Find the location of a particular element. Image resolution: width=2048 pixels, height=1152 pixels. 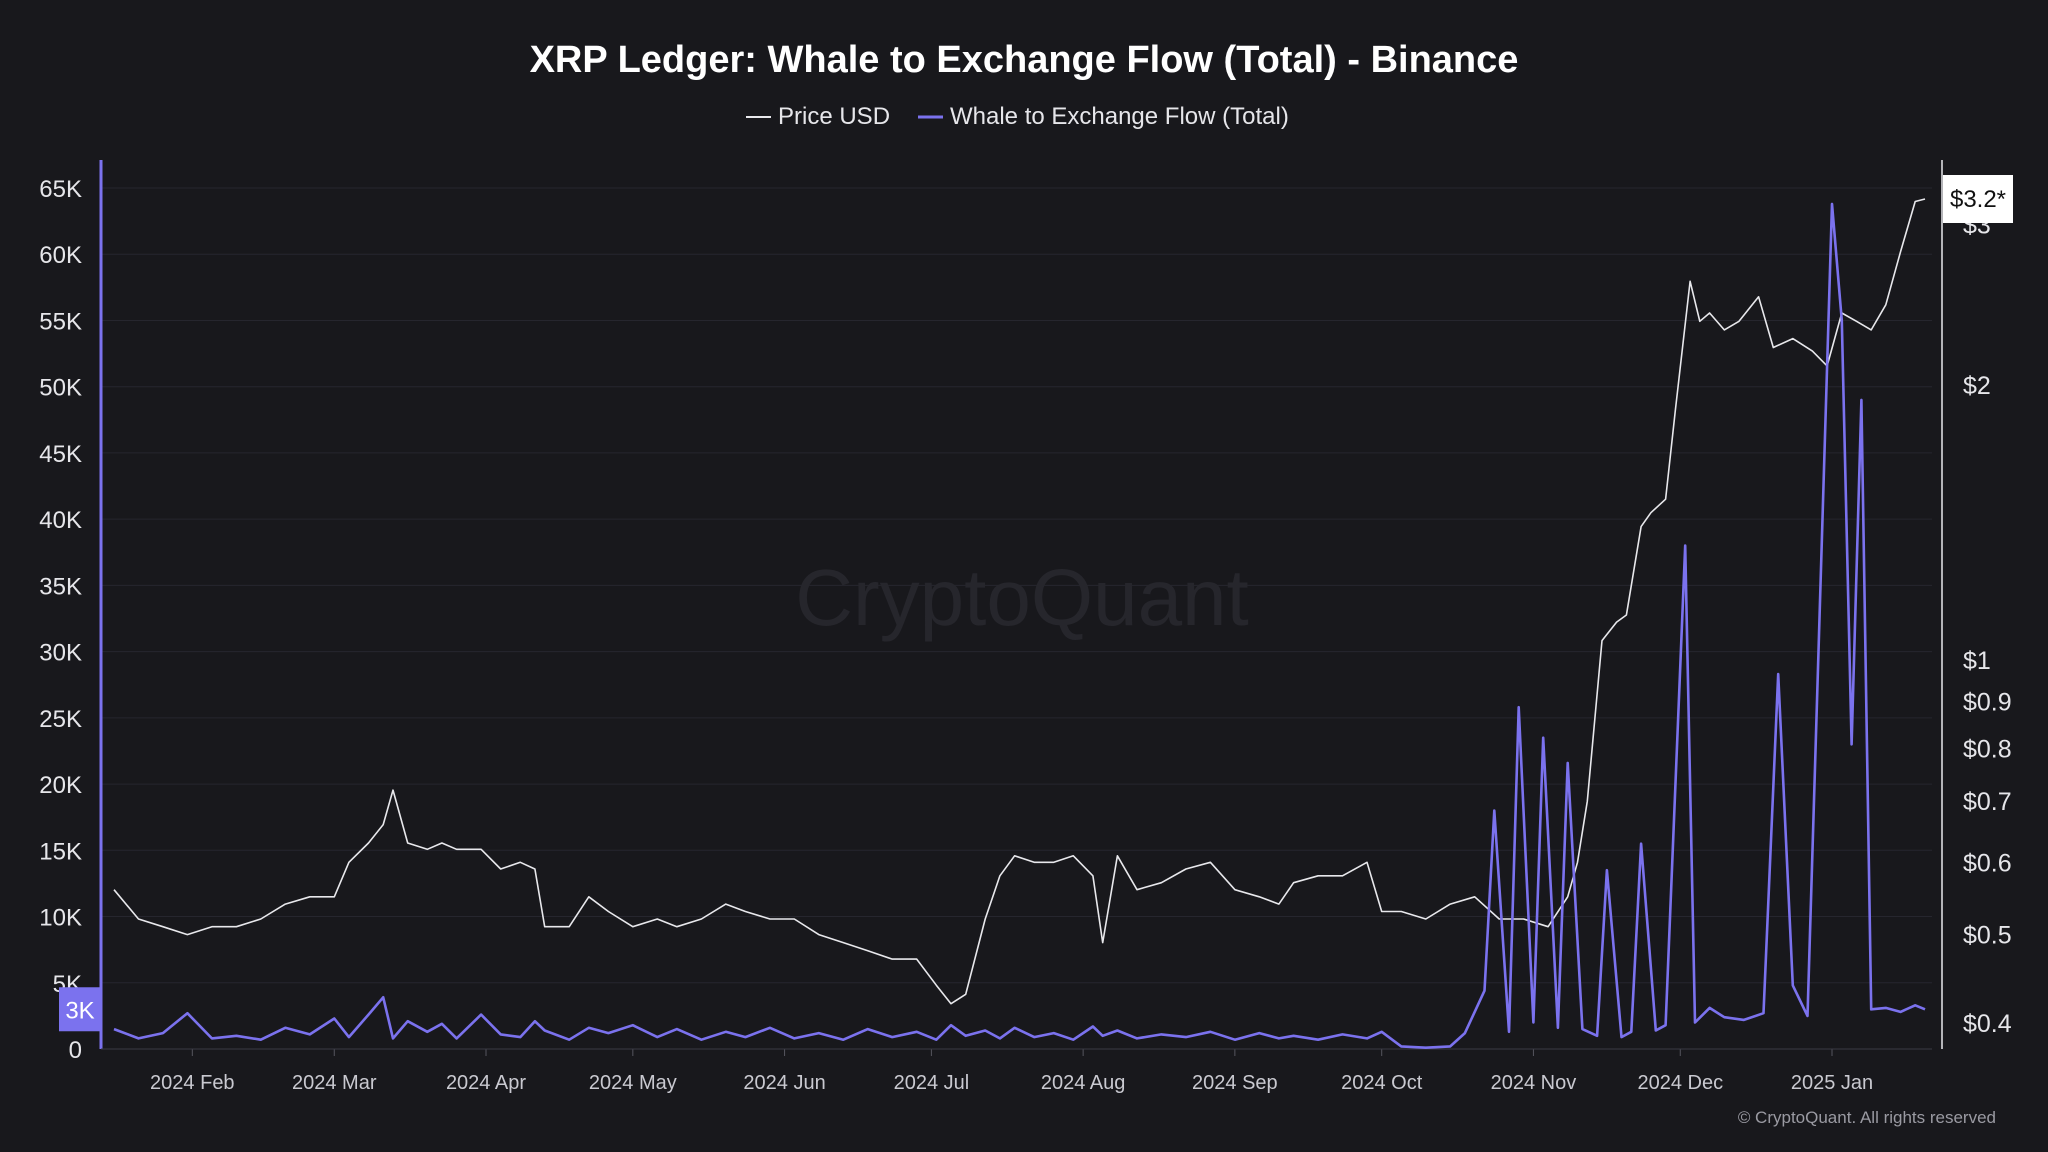

y2-tick-label: $1 is located at coordinates (1977, 661).